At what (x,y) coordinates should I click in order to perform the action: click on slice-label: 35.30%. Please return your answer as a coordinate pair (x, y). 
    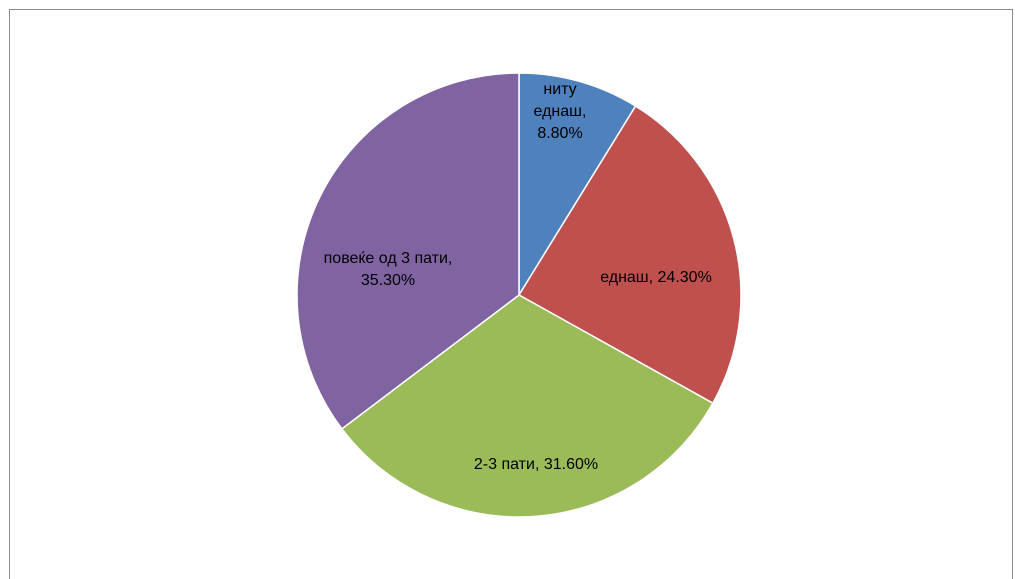
    Looking at the image, I should click on (388, 280).